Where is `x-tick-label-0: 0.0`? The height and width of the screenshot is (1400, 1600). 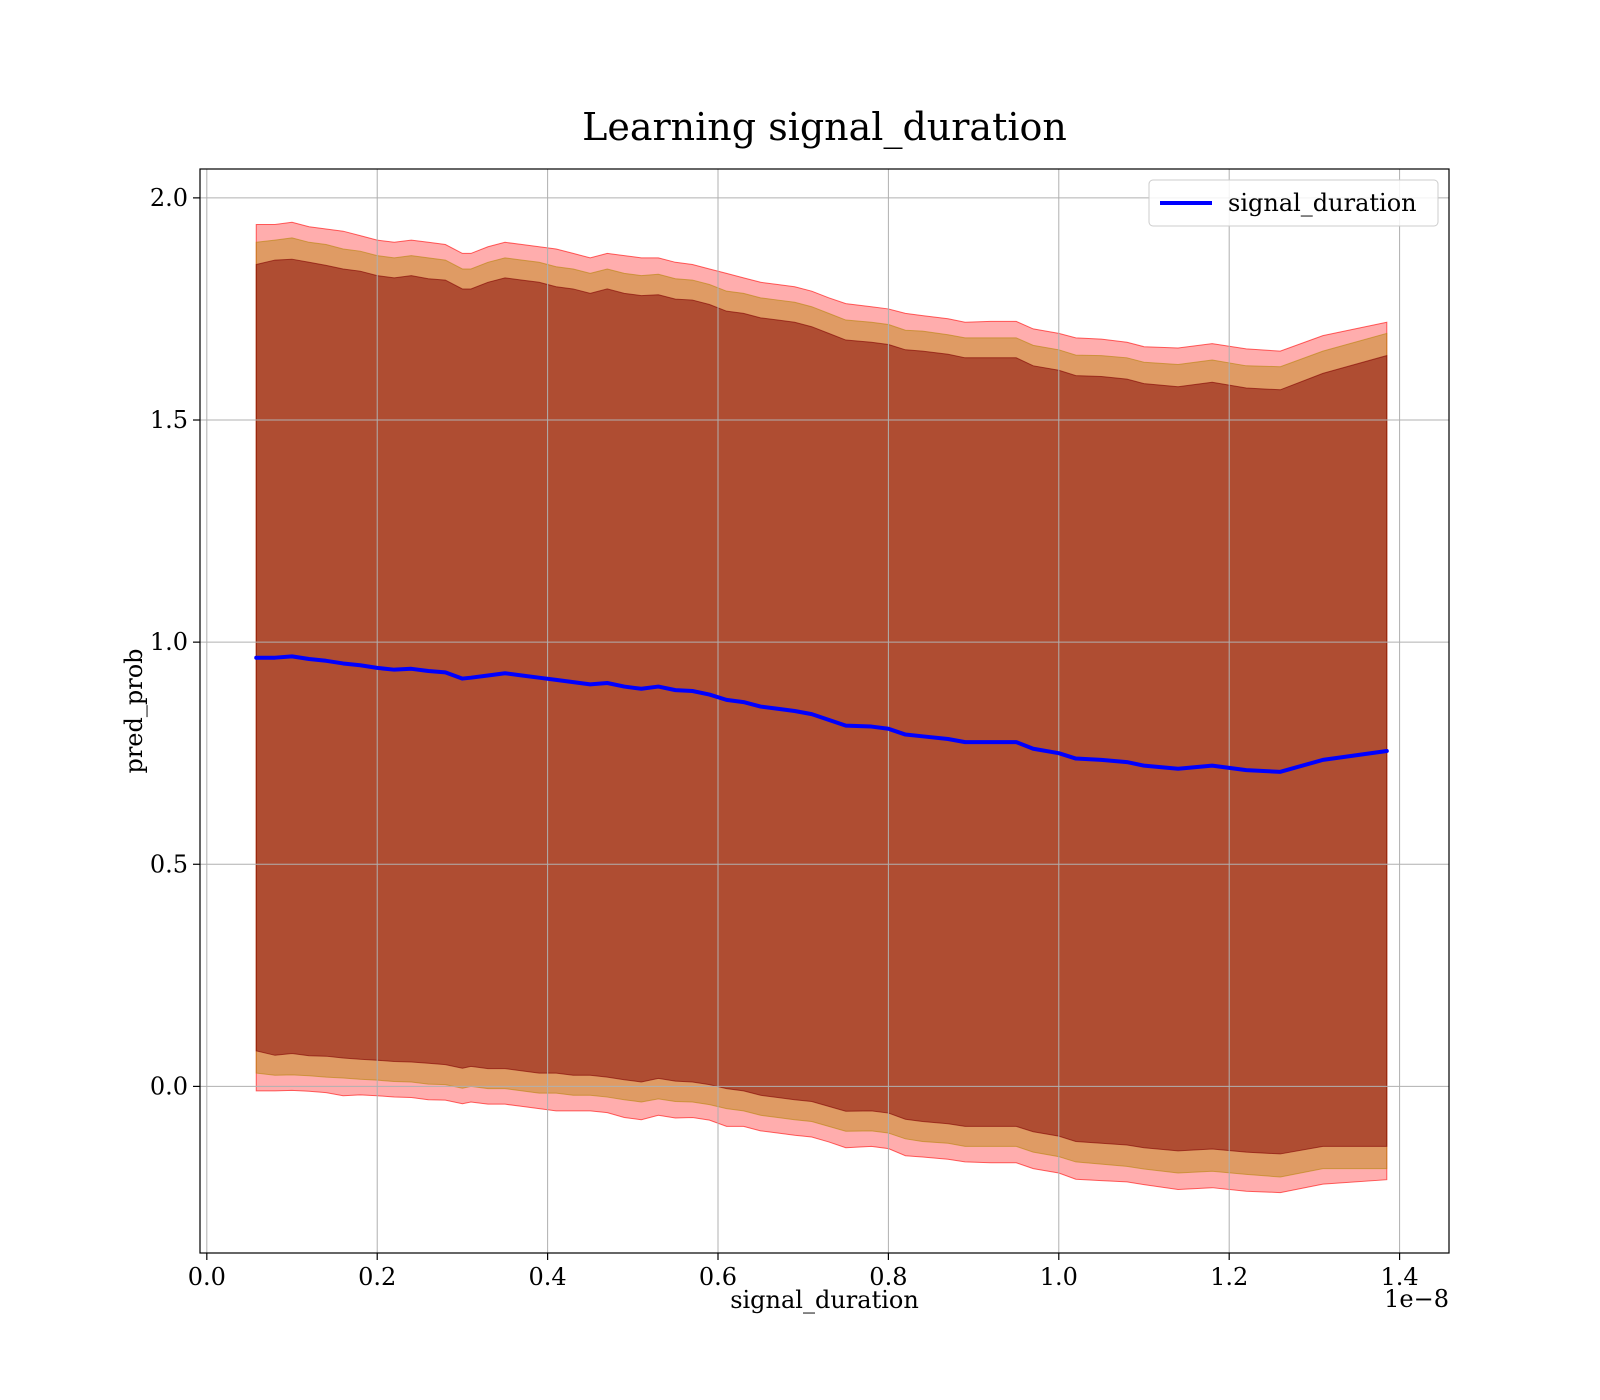
x-tick-label-0: 0.0 is located at coordinates (207, 1277).